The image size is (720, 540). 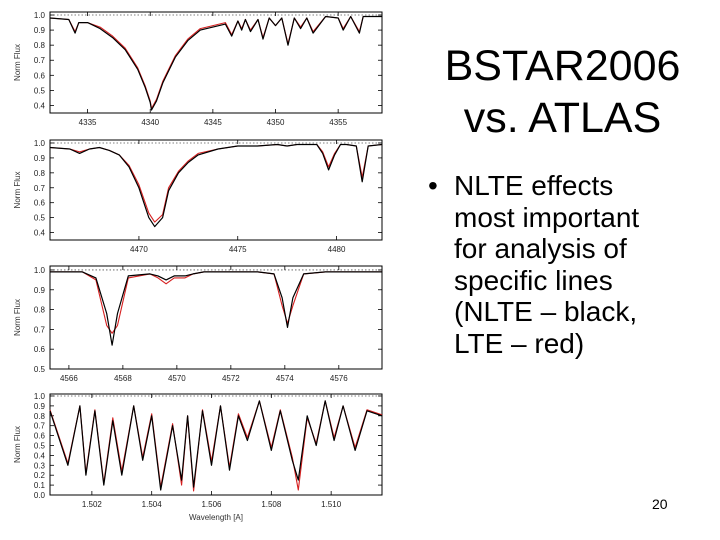 What do you see at coordinates (231, 378) in the screenshot?
I see `x-tick-label: 4572` at bounding box center [231, 378].